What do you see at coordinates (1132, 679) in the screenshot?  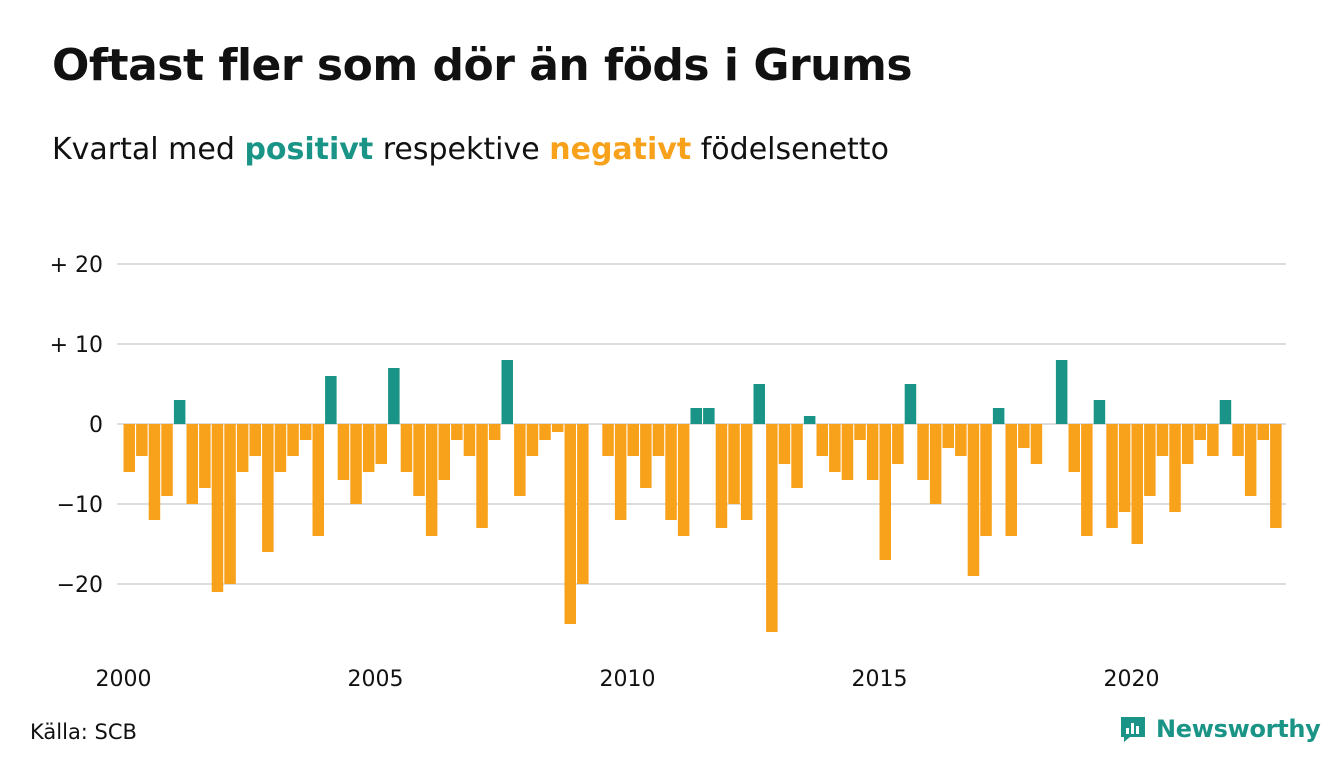 I see `x-tick-label: 2020` at bounding box center [1132, 679].